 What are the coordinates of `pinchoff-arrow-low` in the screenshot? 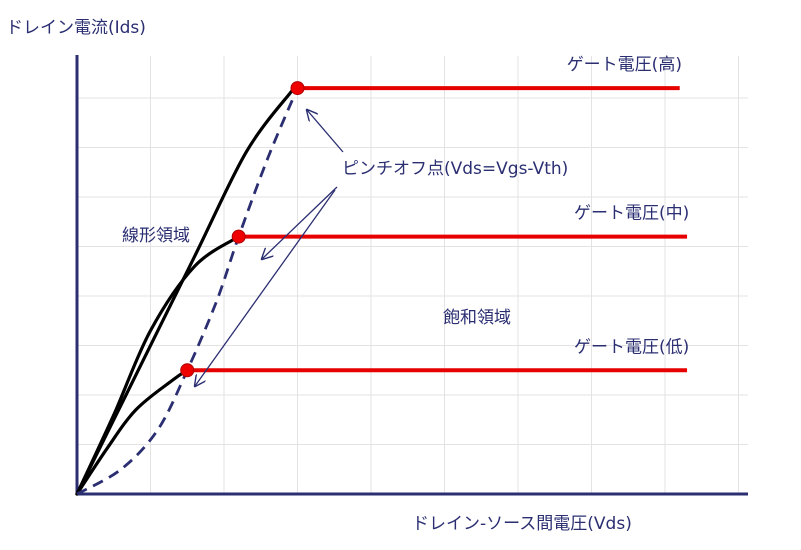 It's located at (265, 287).